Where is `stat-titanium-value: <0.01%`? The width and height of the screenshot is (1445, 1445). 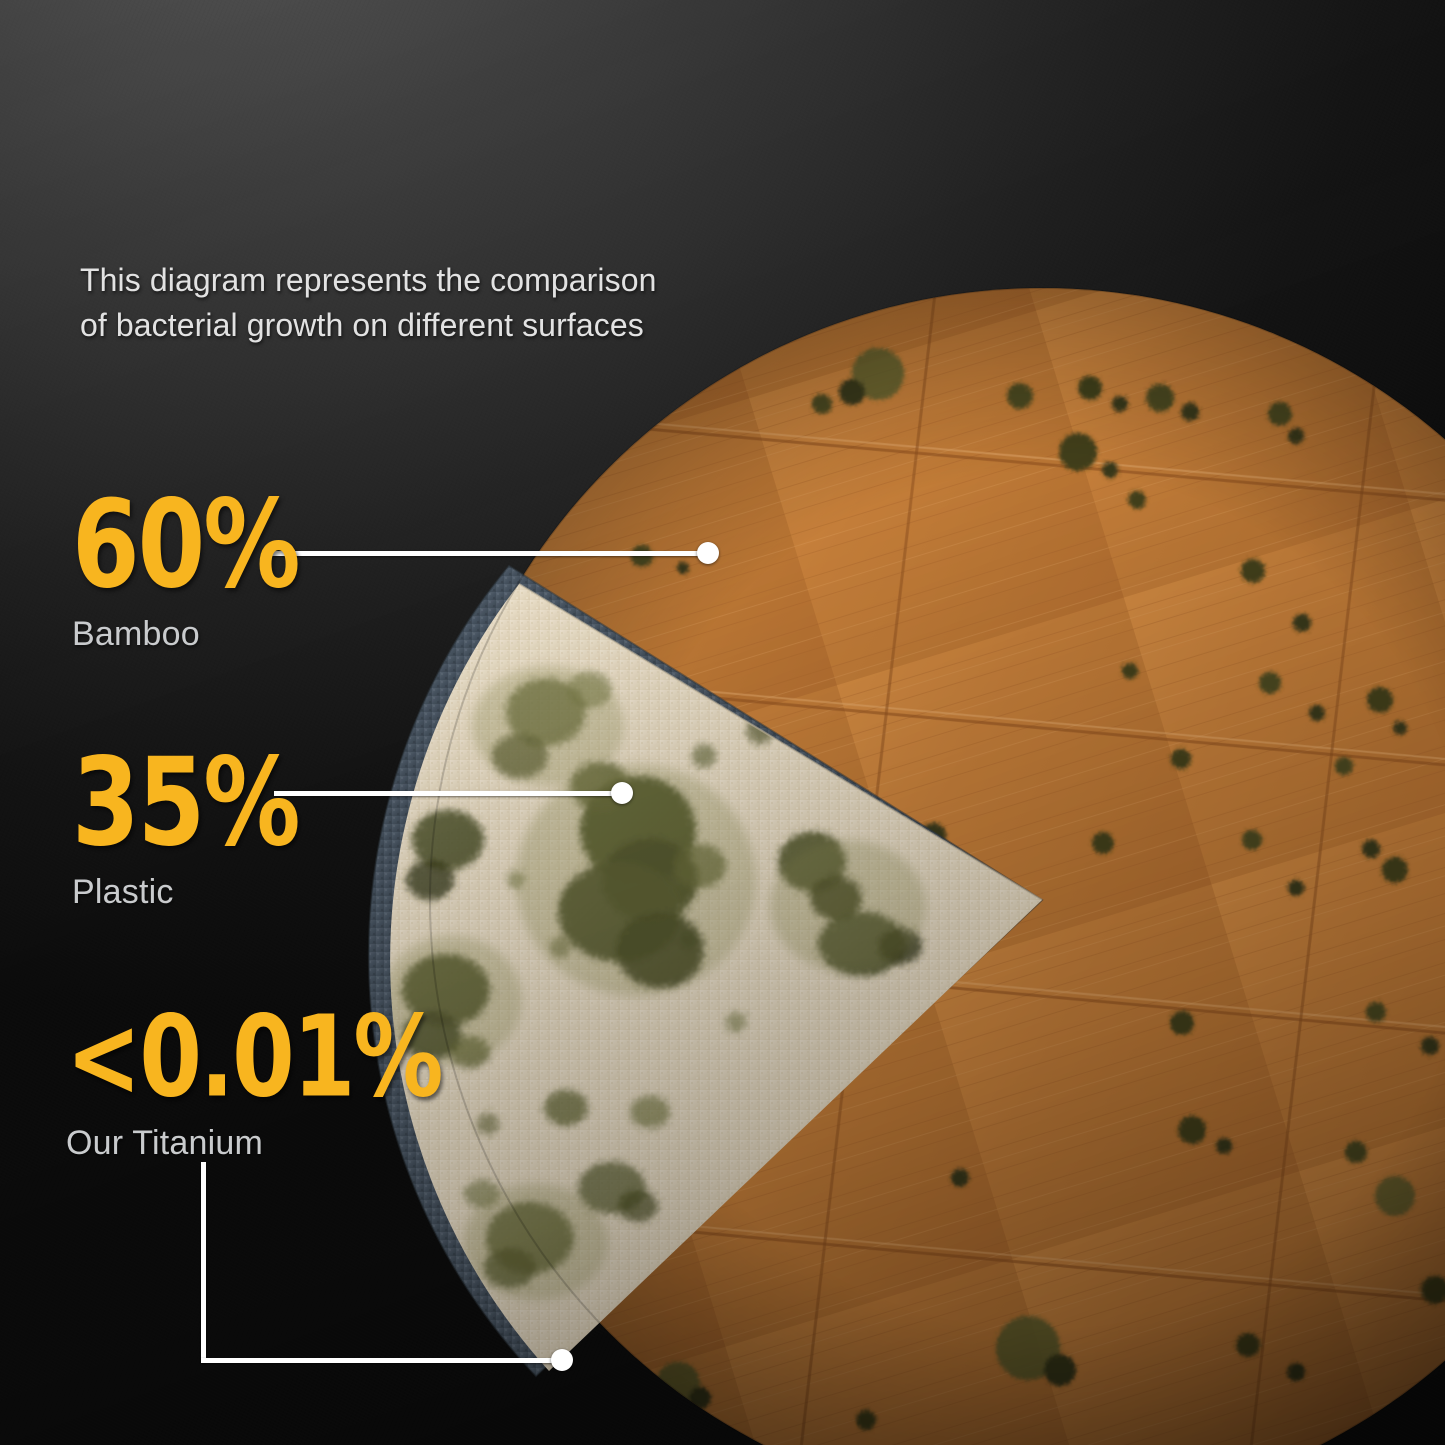
stat-titanium-value: <0.01% is located at coordinates (254, 1057).